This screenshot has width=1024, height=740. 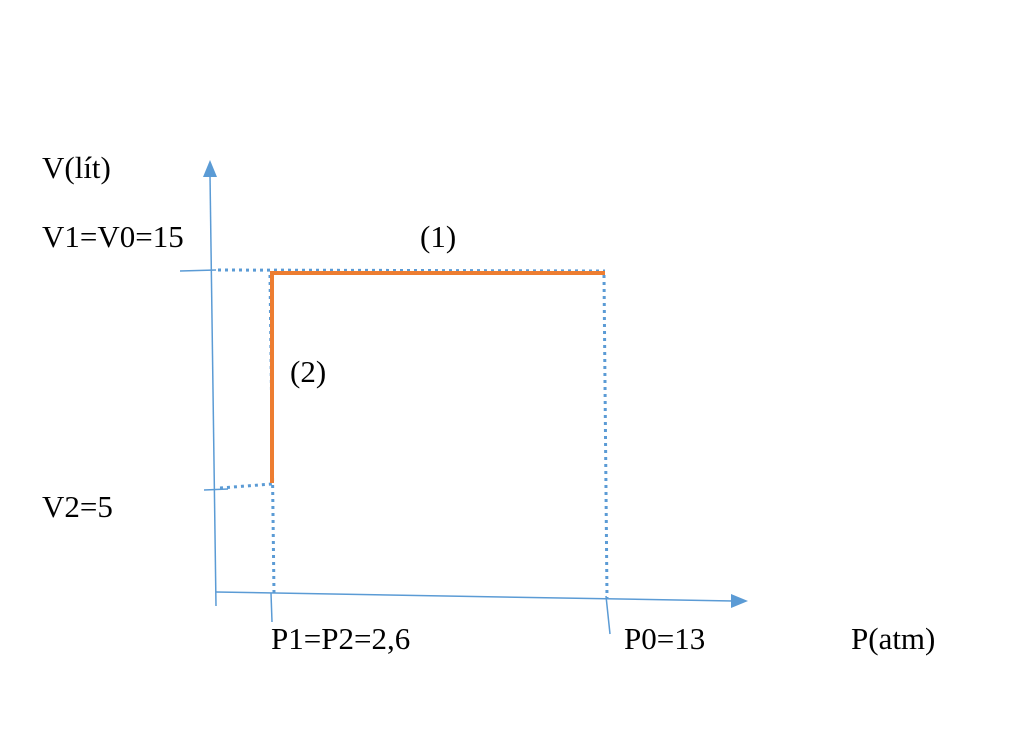 What do you see at coordinates (437, 377) in the screenshot?
I see `process-path` at bounding box center [437, 377].